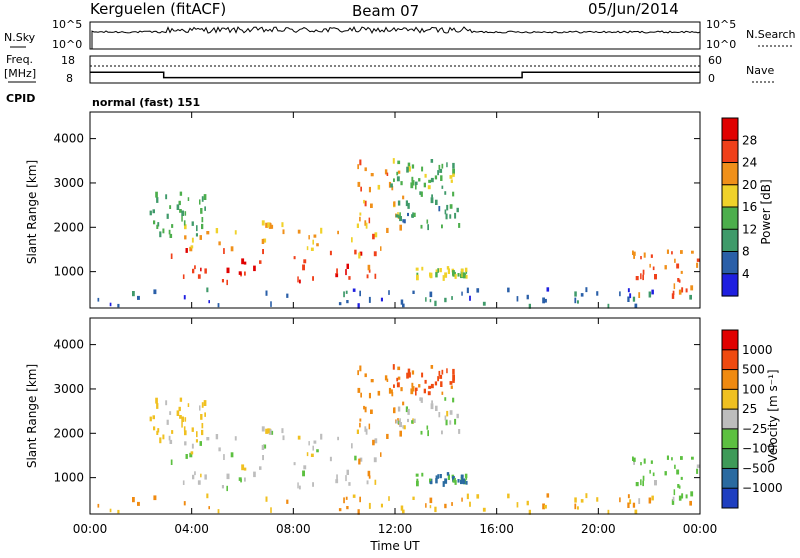 The height and width of the screenshot is (558, 800). What do you see at coordinates (739, 207) in the screenshot?
I see `power-colorbar: 4 8 12 16 20 24 28` at bounding box center [739, 207].